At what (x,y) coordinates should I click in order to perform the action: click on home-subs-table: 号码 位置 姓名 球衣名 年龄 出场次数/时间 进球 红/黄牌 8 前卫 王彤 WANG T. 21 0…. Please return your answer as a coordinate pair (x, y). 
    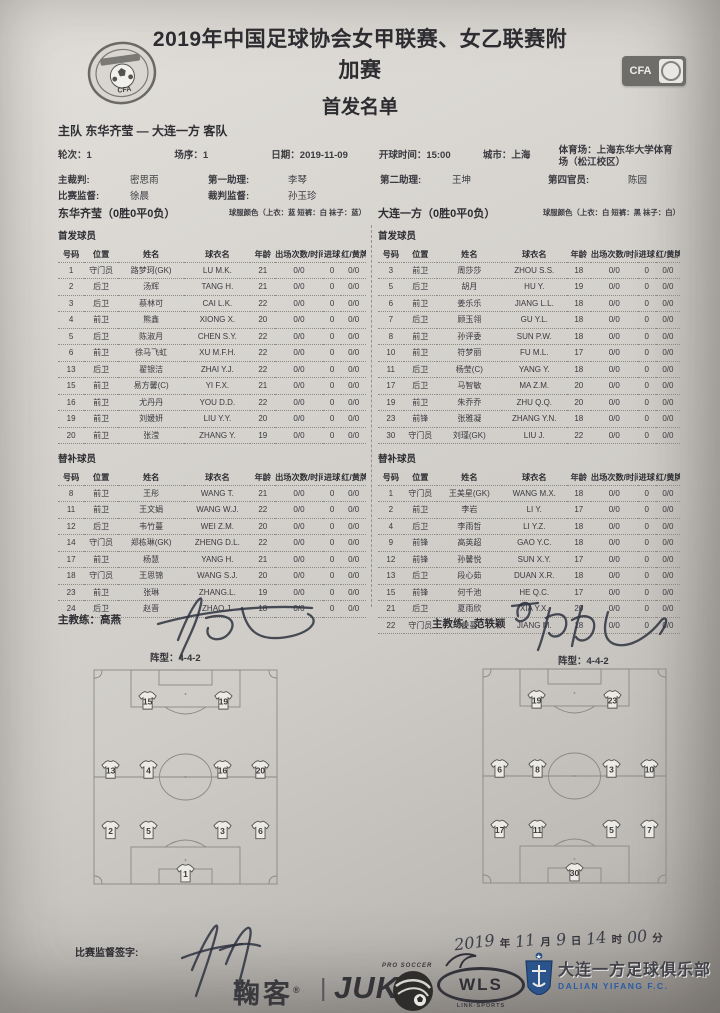
    Looking at the image, I should click on (212, 543).